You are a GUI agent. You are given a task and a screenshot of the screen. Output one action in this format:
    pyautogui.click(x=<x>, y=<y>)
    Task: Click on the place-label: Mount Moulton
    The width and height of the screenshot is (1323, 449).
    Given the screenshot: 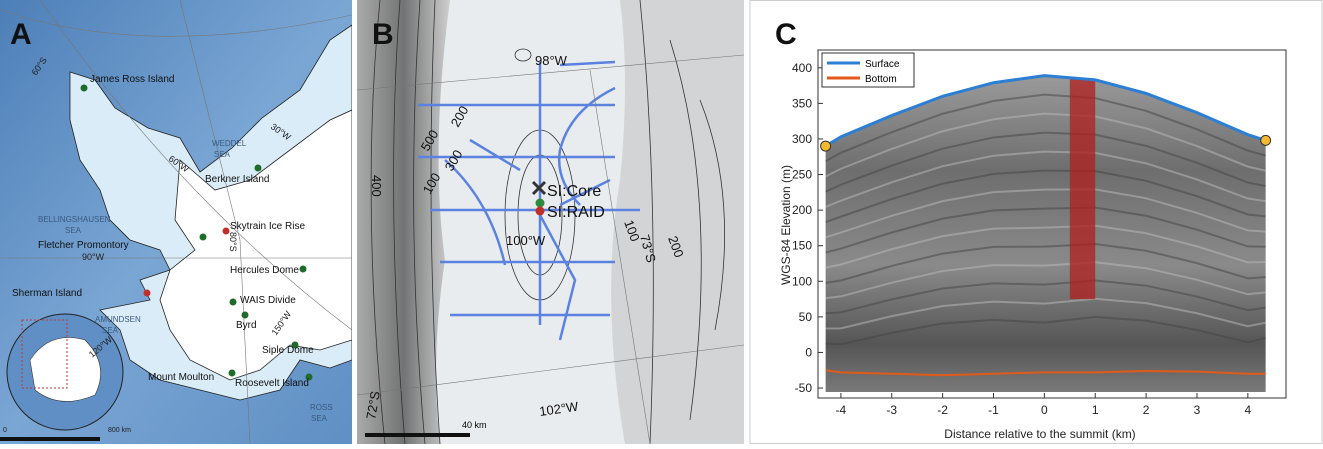 What is the action you would take?
    pyautogui.click(x=181, y=377)
    